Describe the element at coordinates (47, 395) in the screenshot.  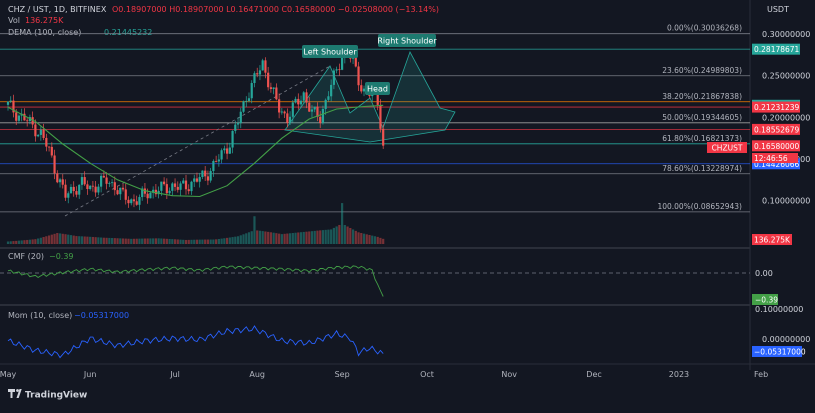
I see `tradingview-brand: TradingView` at that location.